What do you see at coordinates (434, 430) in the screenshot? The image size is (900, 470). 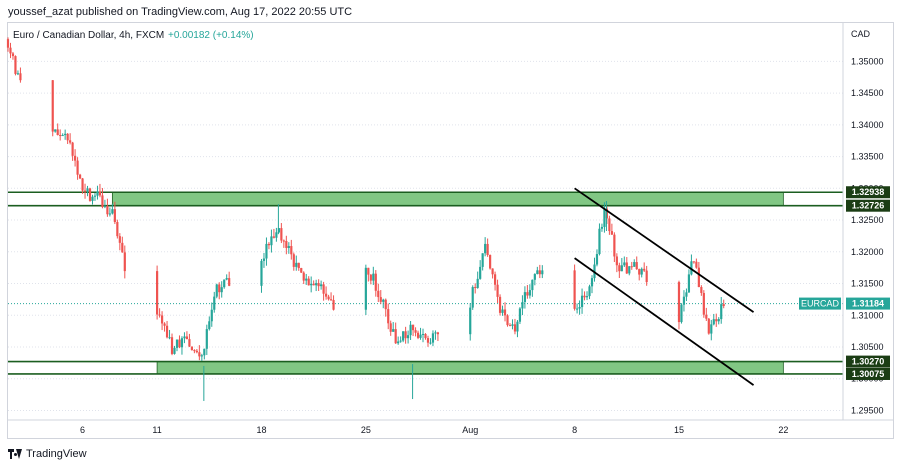 I see `time-axis: 6 11 18 25 Aug 8 15 22` at bounding box center [434, 430].